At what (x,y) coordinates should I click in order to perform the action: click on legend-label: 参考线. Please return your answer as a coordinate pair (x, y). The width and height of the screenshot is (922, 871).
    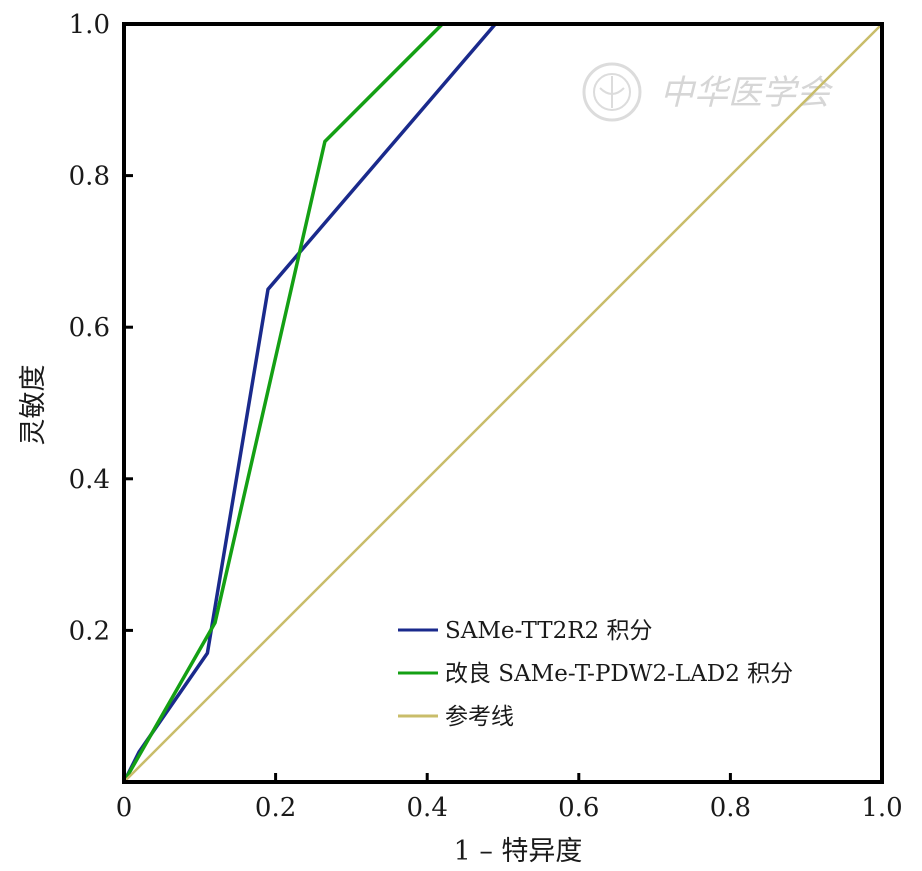
    Looking at the image, I should click on (479, 717).